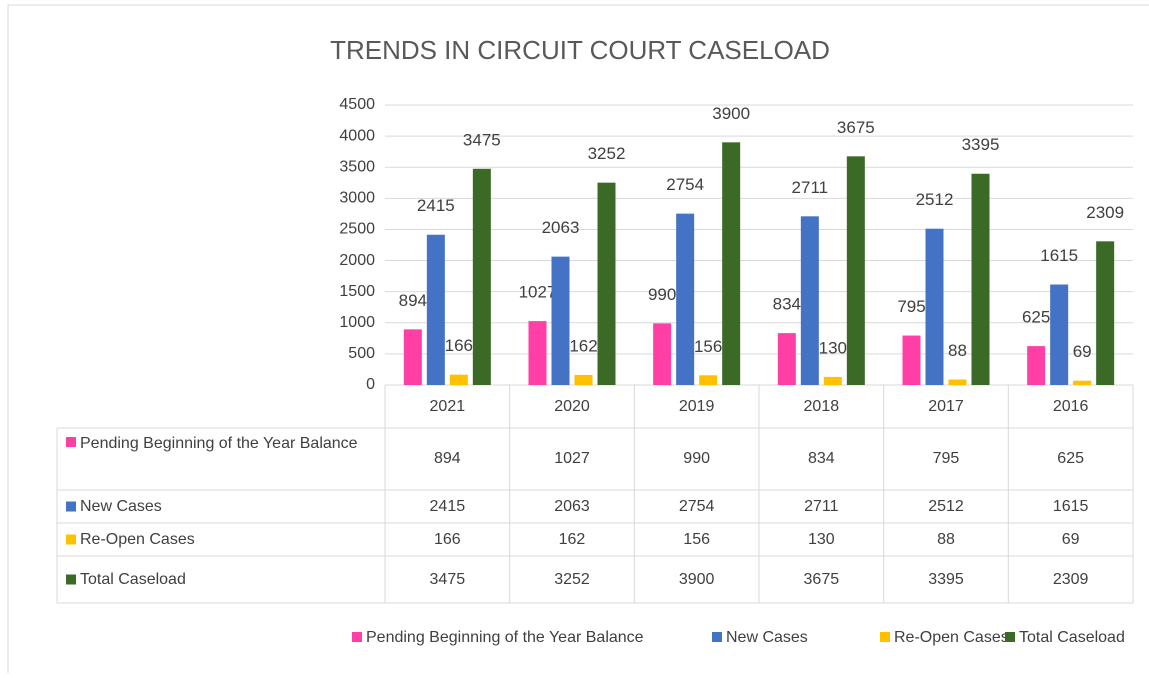 This screenshot has width=1149, height=678. Describe the element at coordinates (357, 135) in the screenshot. I see `y-tick-label: 4000` at that location.